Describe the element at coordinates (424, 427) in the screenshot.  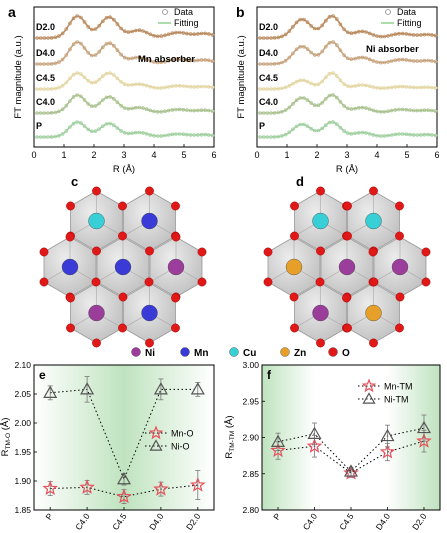
I see `point-triangle` at that location.